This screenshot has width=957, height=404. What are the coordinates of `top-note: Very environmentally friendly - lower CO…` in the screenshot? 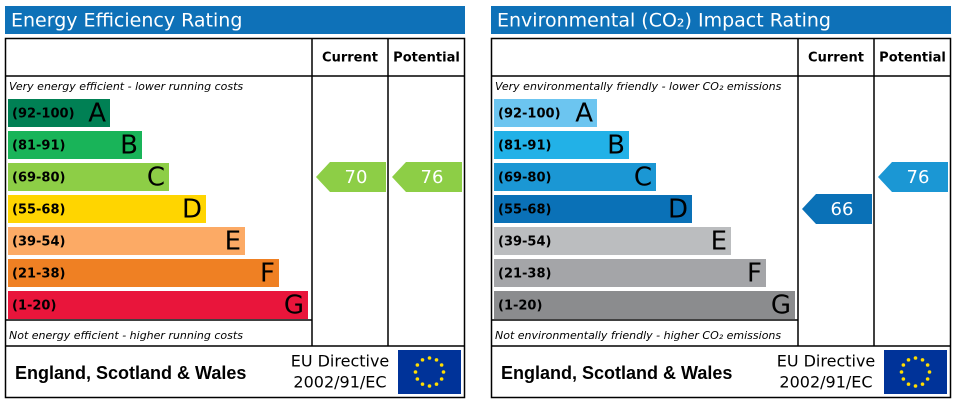 It's located at (638, 86).